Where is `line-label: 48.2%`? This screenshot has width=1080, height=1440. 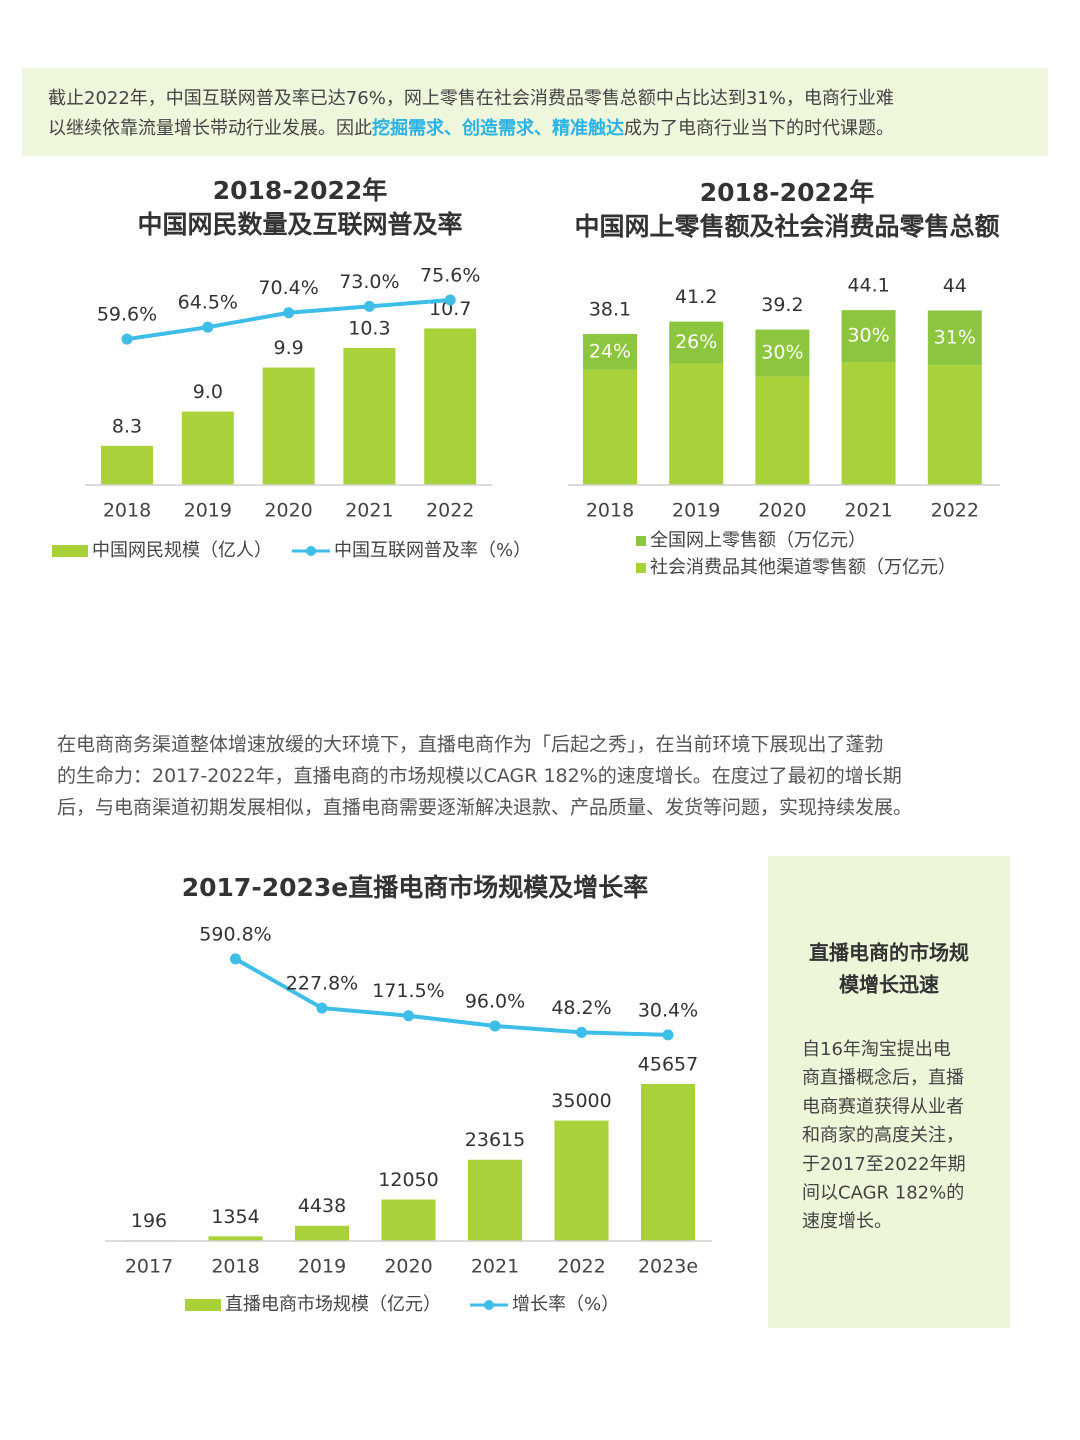
line-label: 48.2% is located at coordinates (581, 1008).